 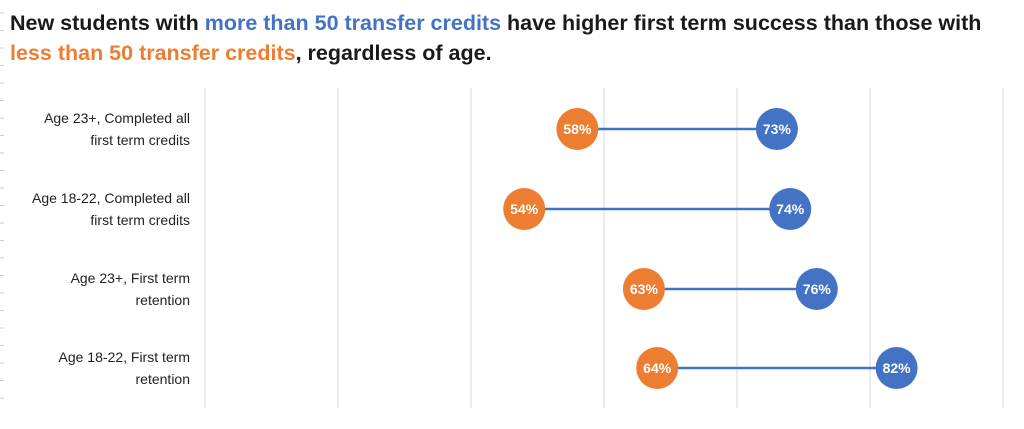 I want to click on category-label-3-line2: retention, so click(x=162, y=300).